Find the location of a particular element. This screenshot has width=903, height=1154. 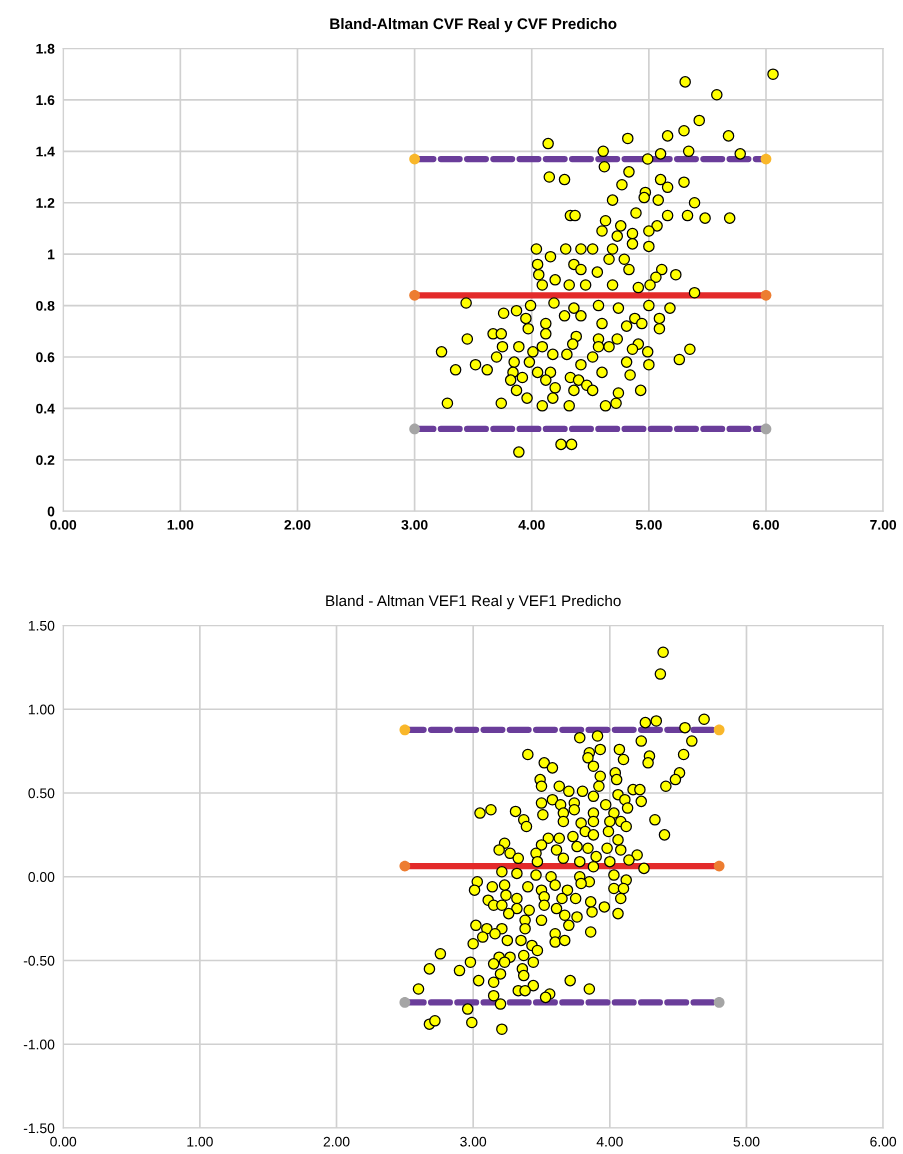

x-tick-label: 7.00 is located at coordinates (883, 524).